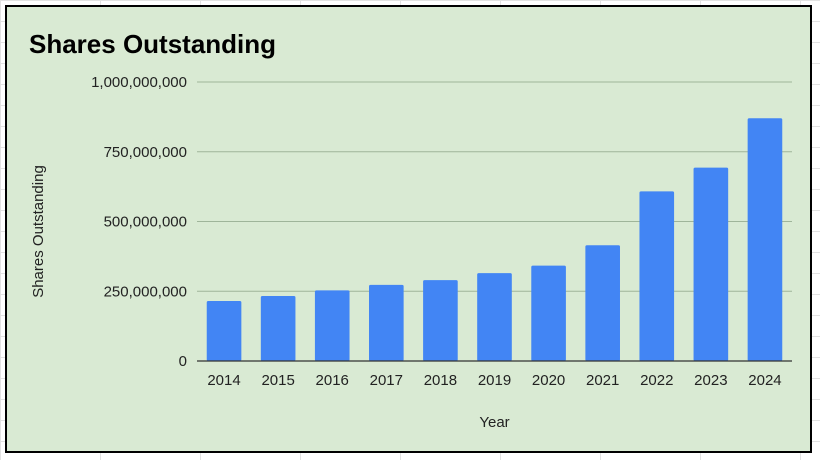  I want to click on y-tick-label: 1,000,000,000, so click(139, 82).